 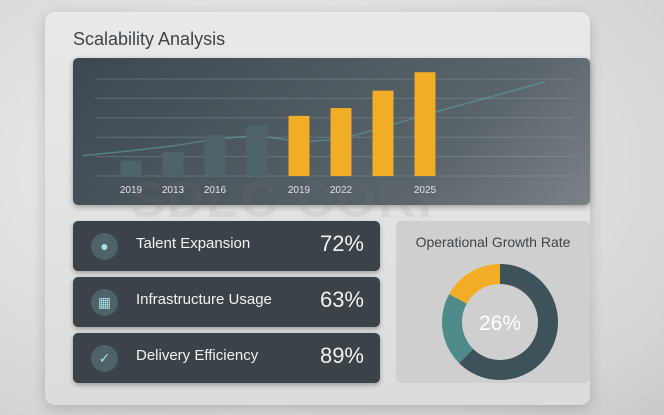 I want to click on check-icon: ✓, so click(x=104, y=358).